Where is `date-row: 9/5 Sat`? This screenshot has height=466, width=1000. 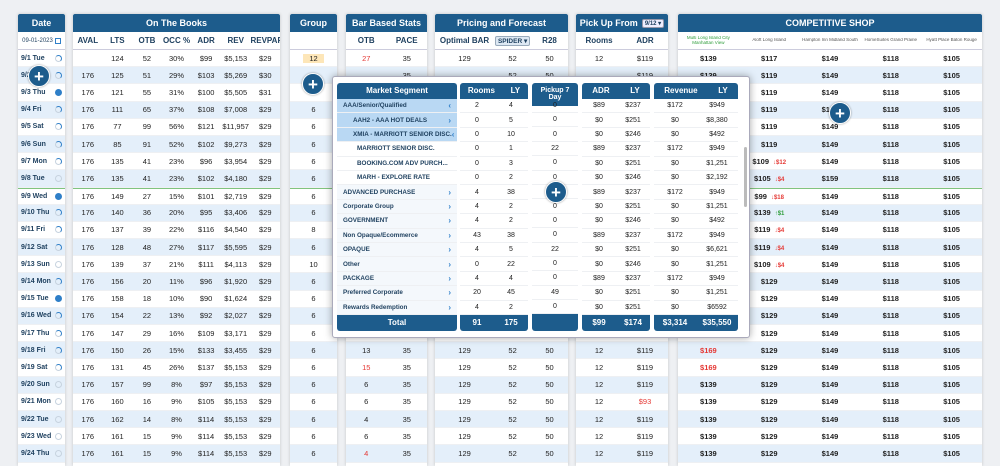
date-row: 9/5 Sat is located at coordinates (41, 127).